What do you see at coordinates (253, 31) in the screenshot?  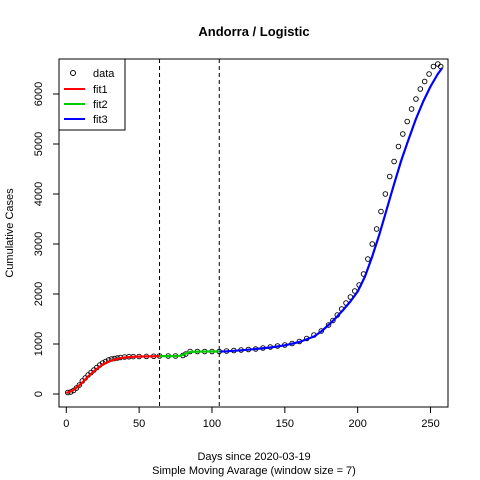 I see `chart-title: Andorra / Logistic` at bounding box center [253, 31].